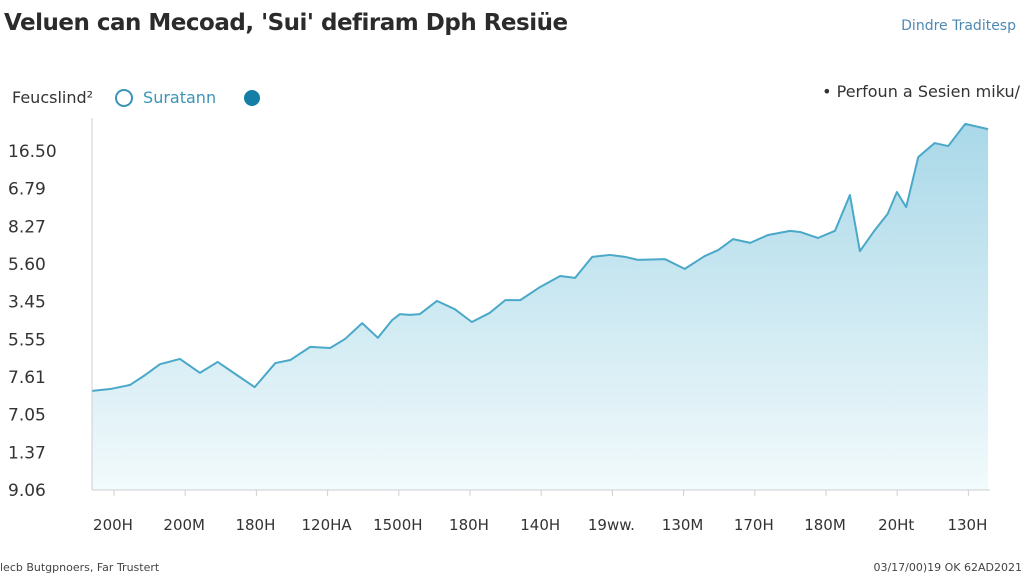  I want to click on y-tick-label: 1.37, so click(27, 453).